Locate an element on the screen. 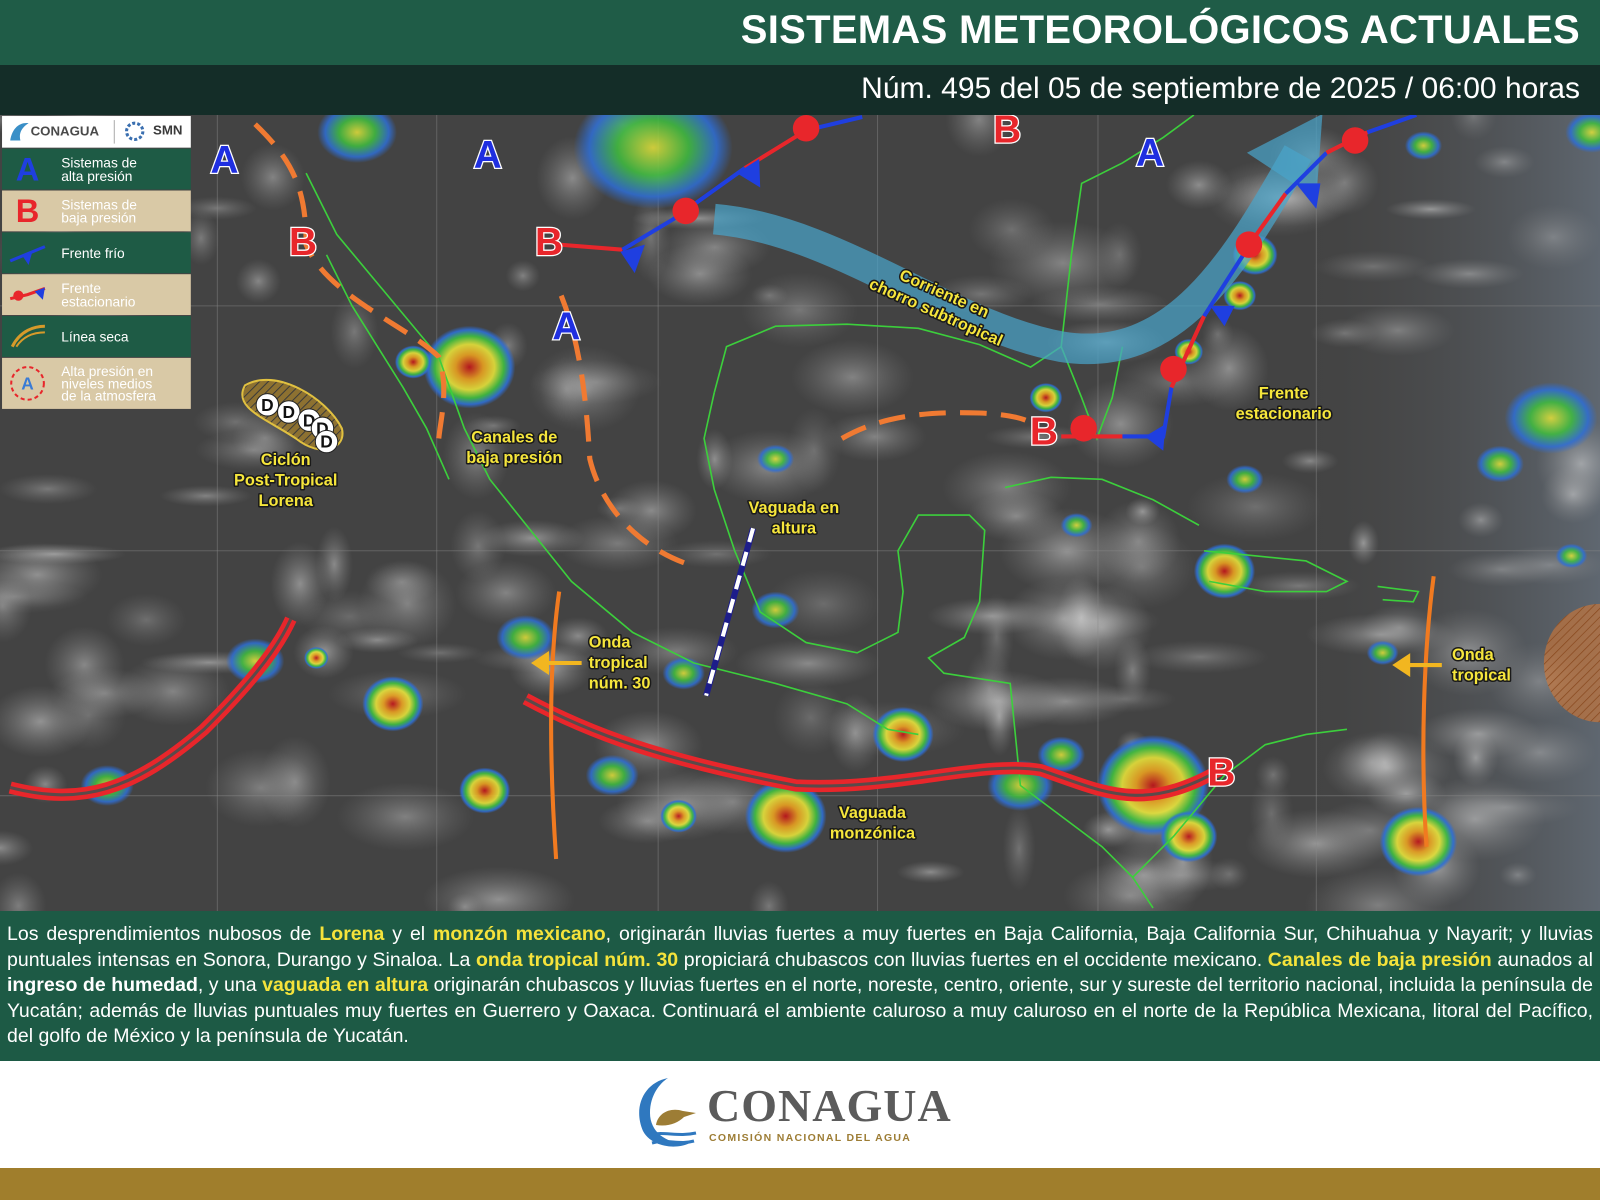 This screenshot has width=1600, height=1200. footer-logo-icon is located at coordinates (668, 1112).